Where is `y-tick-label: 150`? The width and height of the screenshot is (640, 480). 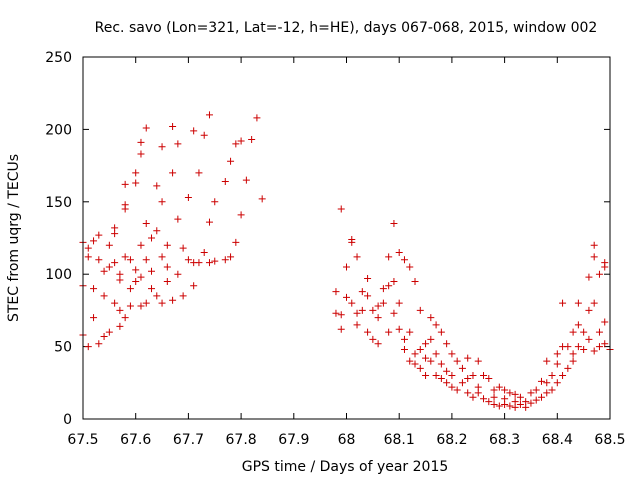 y-tick-label: 150 is located at coordinates (58, 203).